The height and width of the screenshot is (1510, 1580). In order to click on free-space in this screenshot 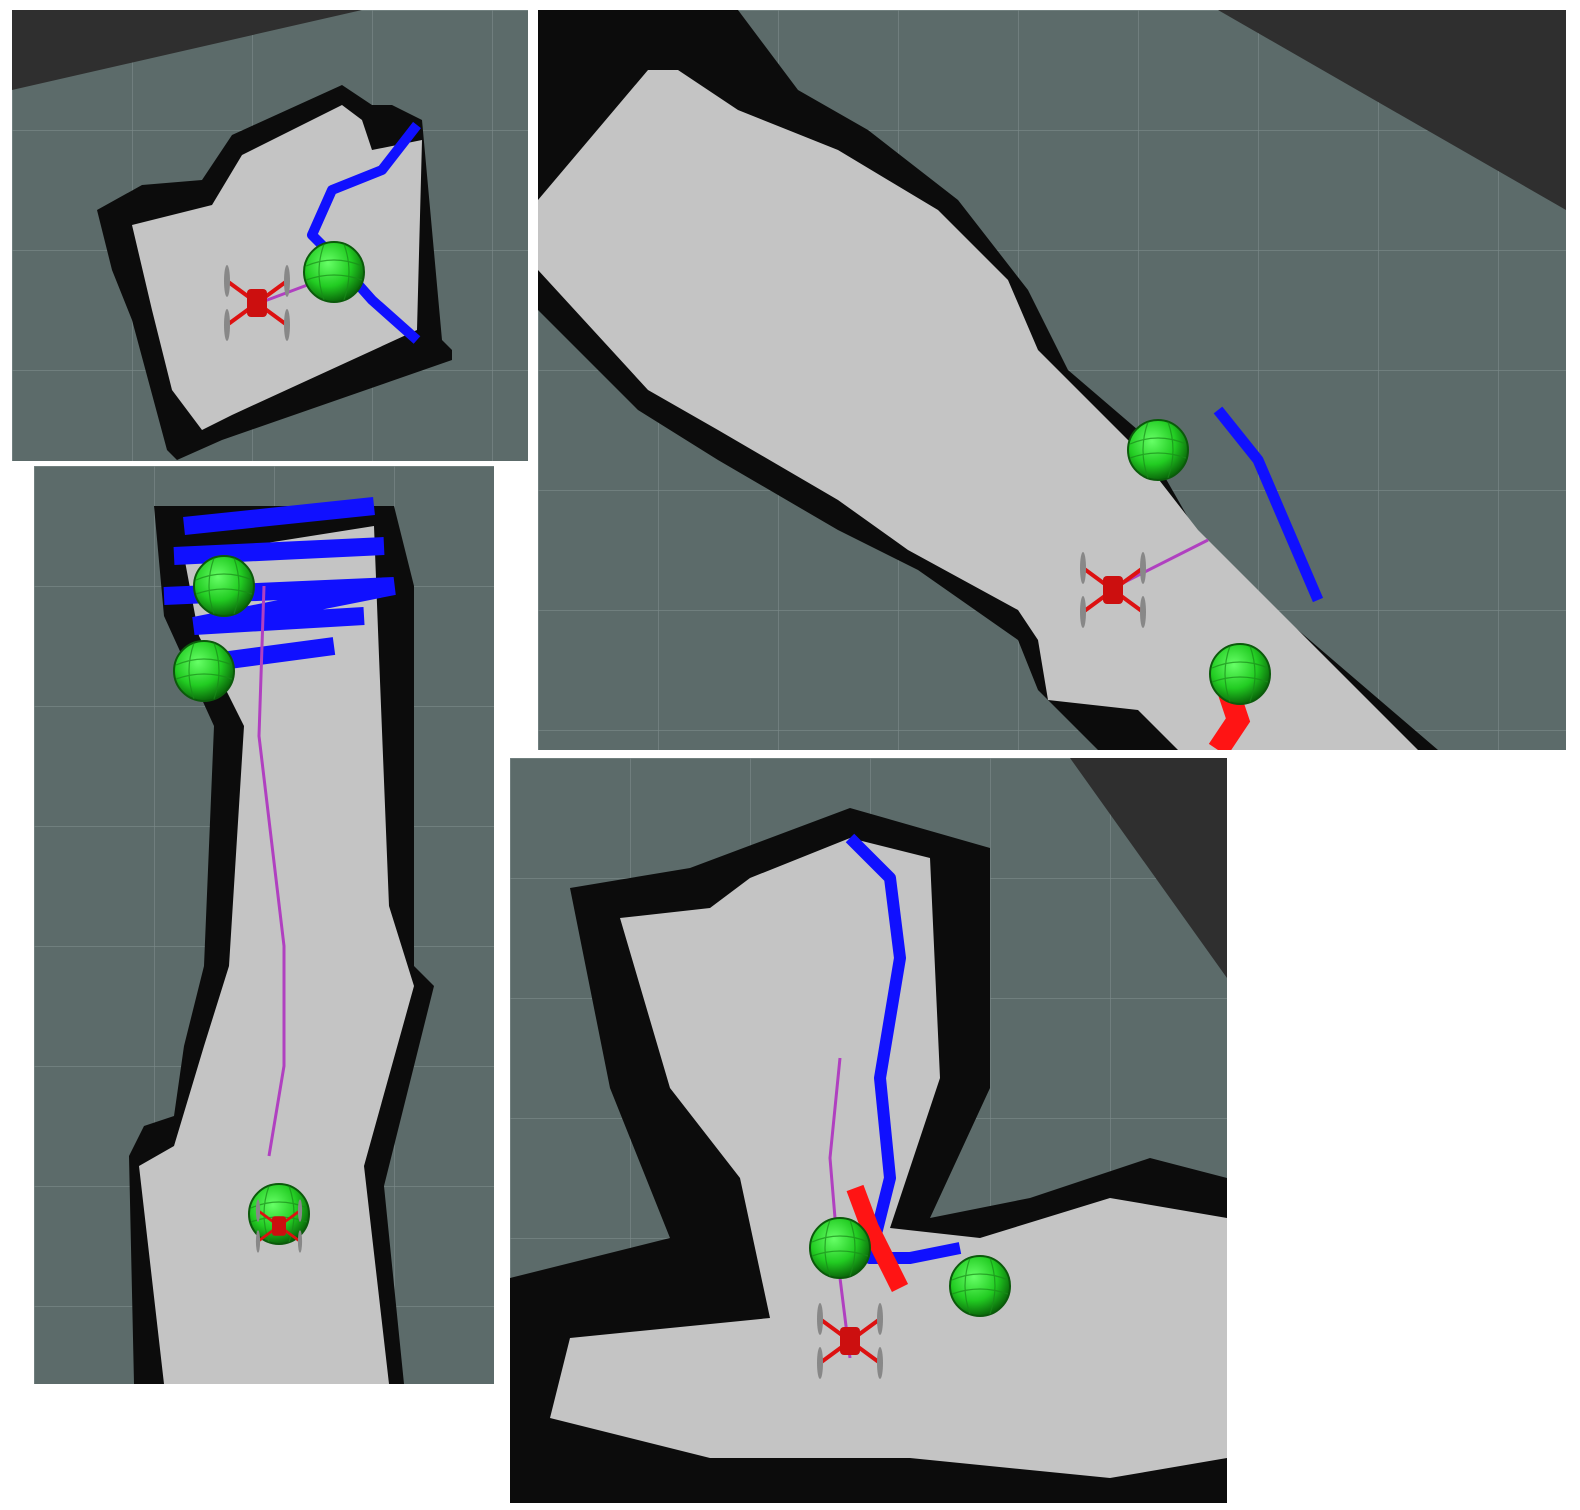, I will do `click(276, 955)`.